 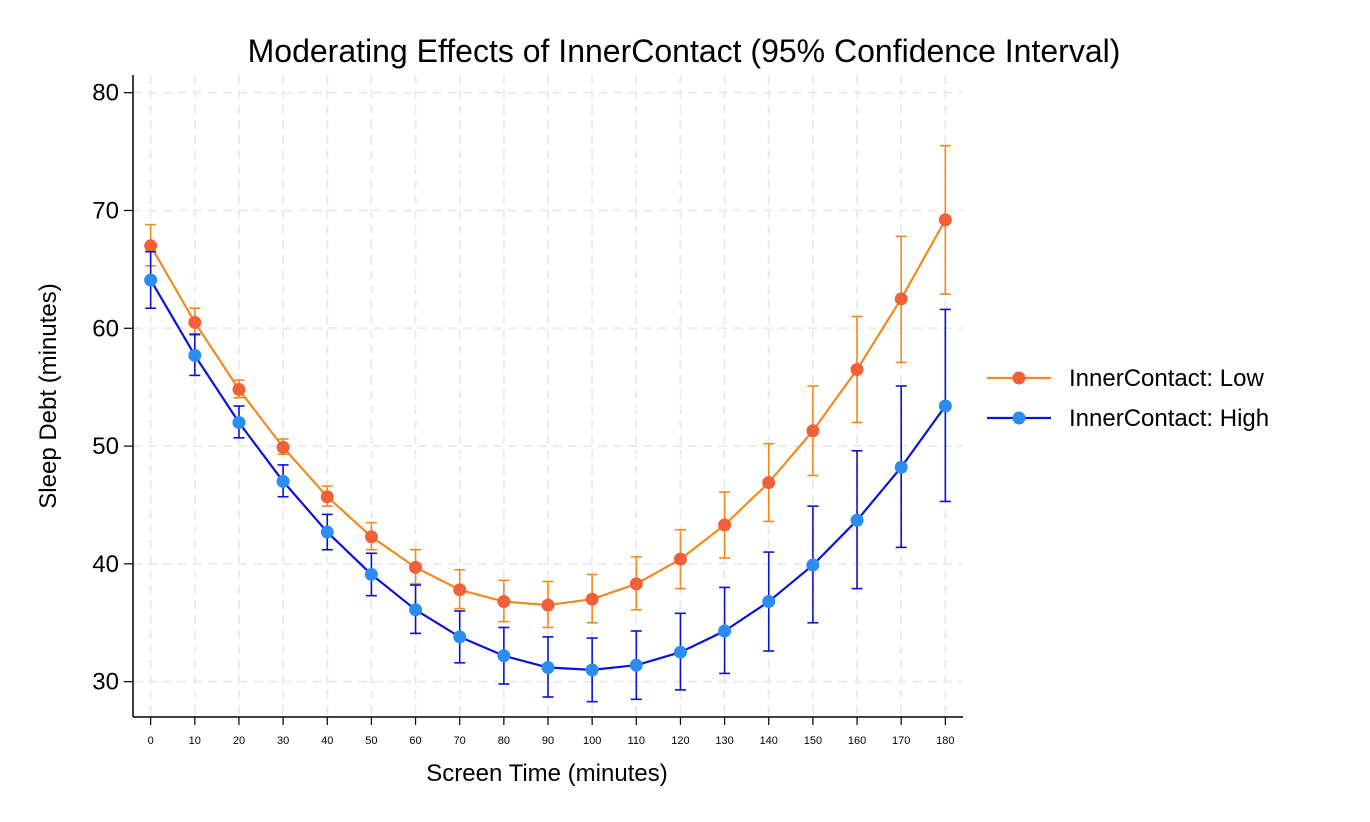 I want to click on x-tick-label: 50, so click(x=371, y=741).